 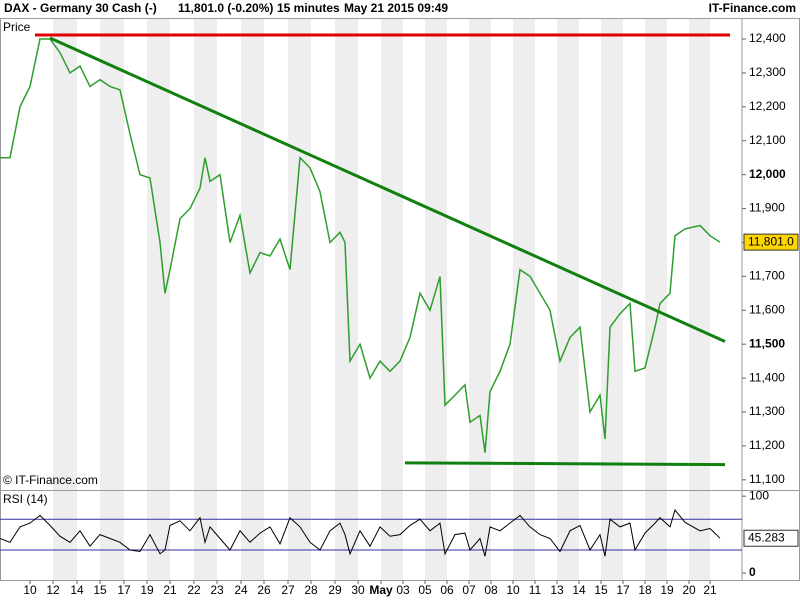 I want to click on x-tick-label: 30, so click(x=358, y=590).